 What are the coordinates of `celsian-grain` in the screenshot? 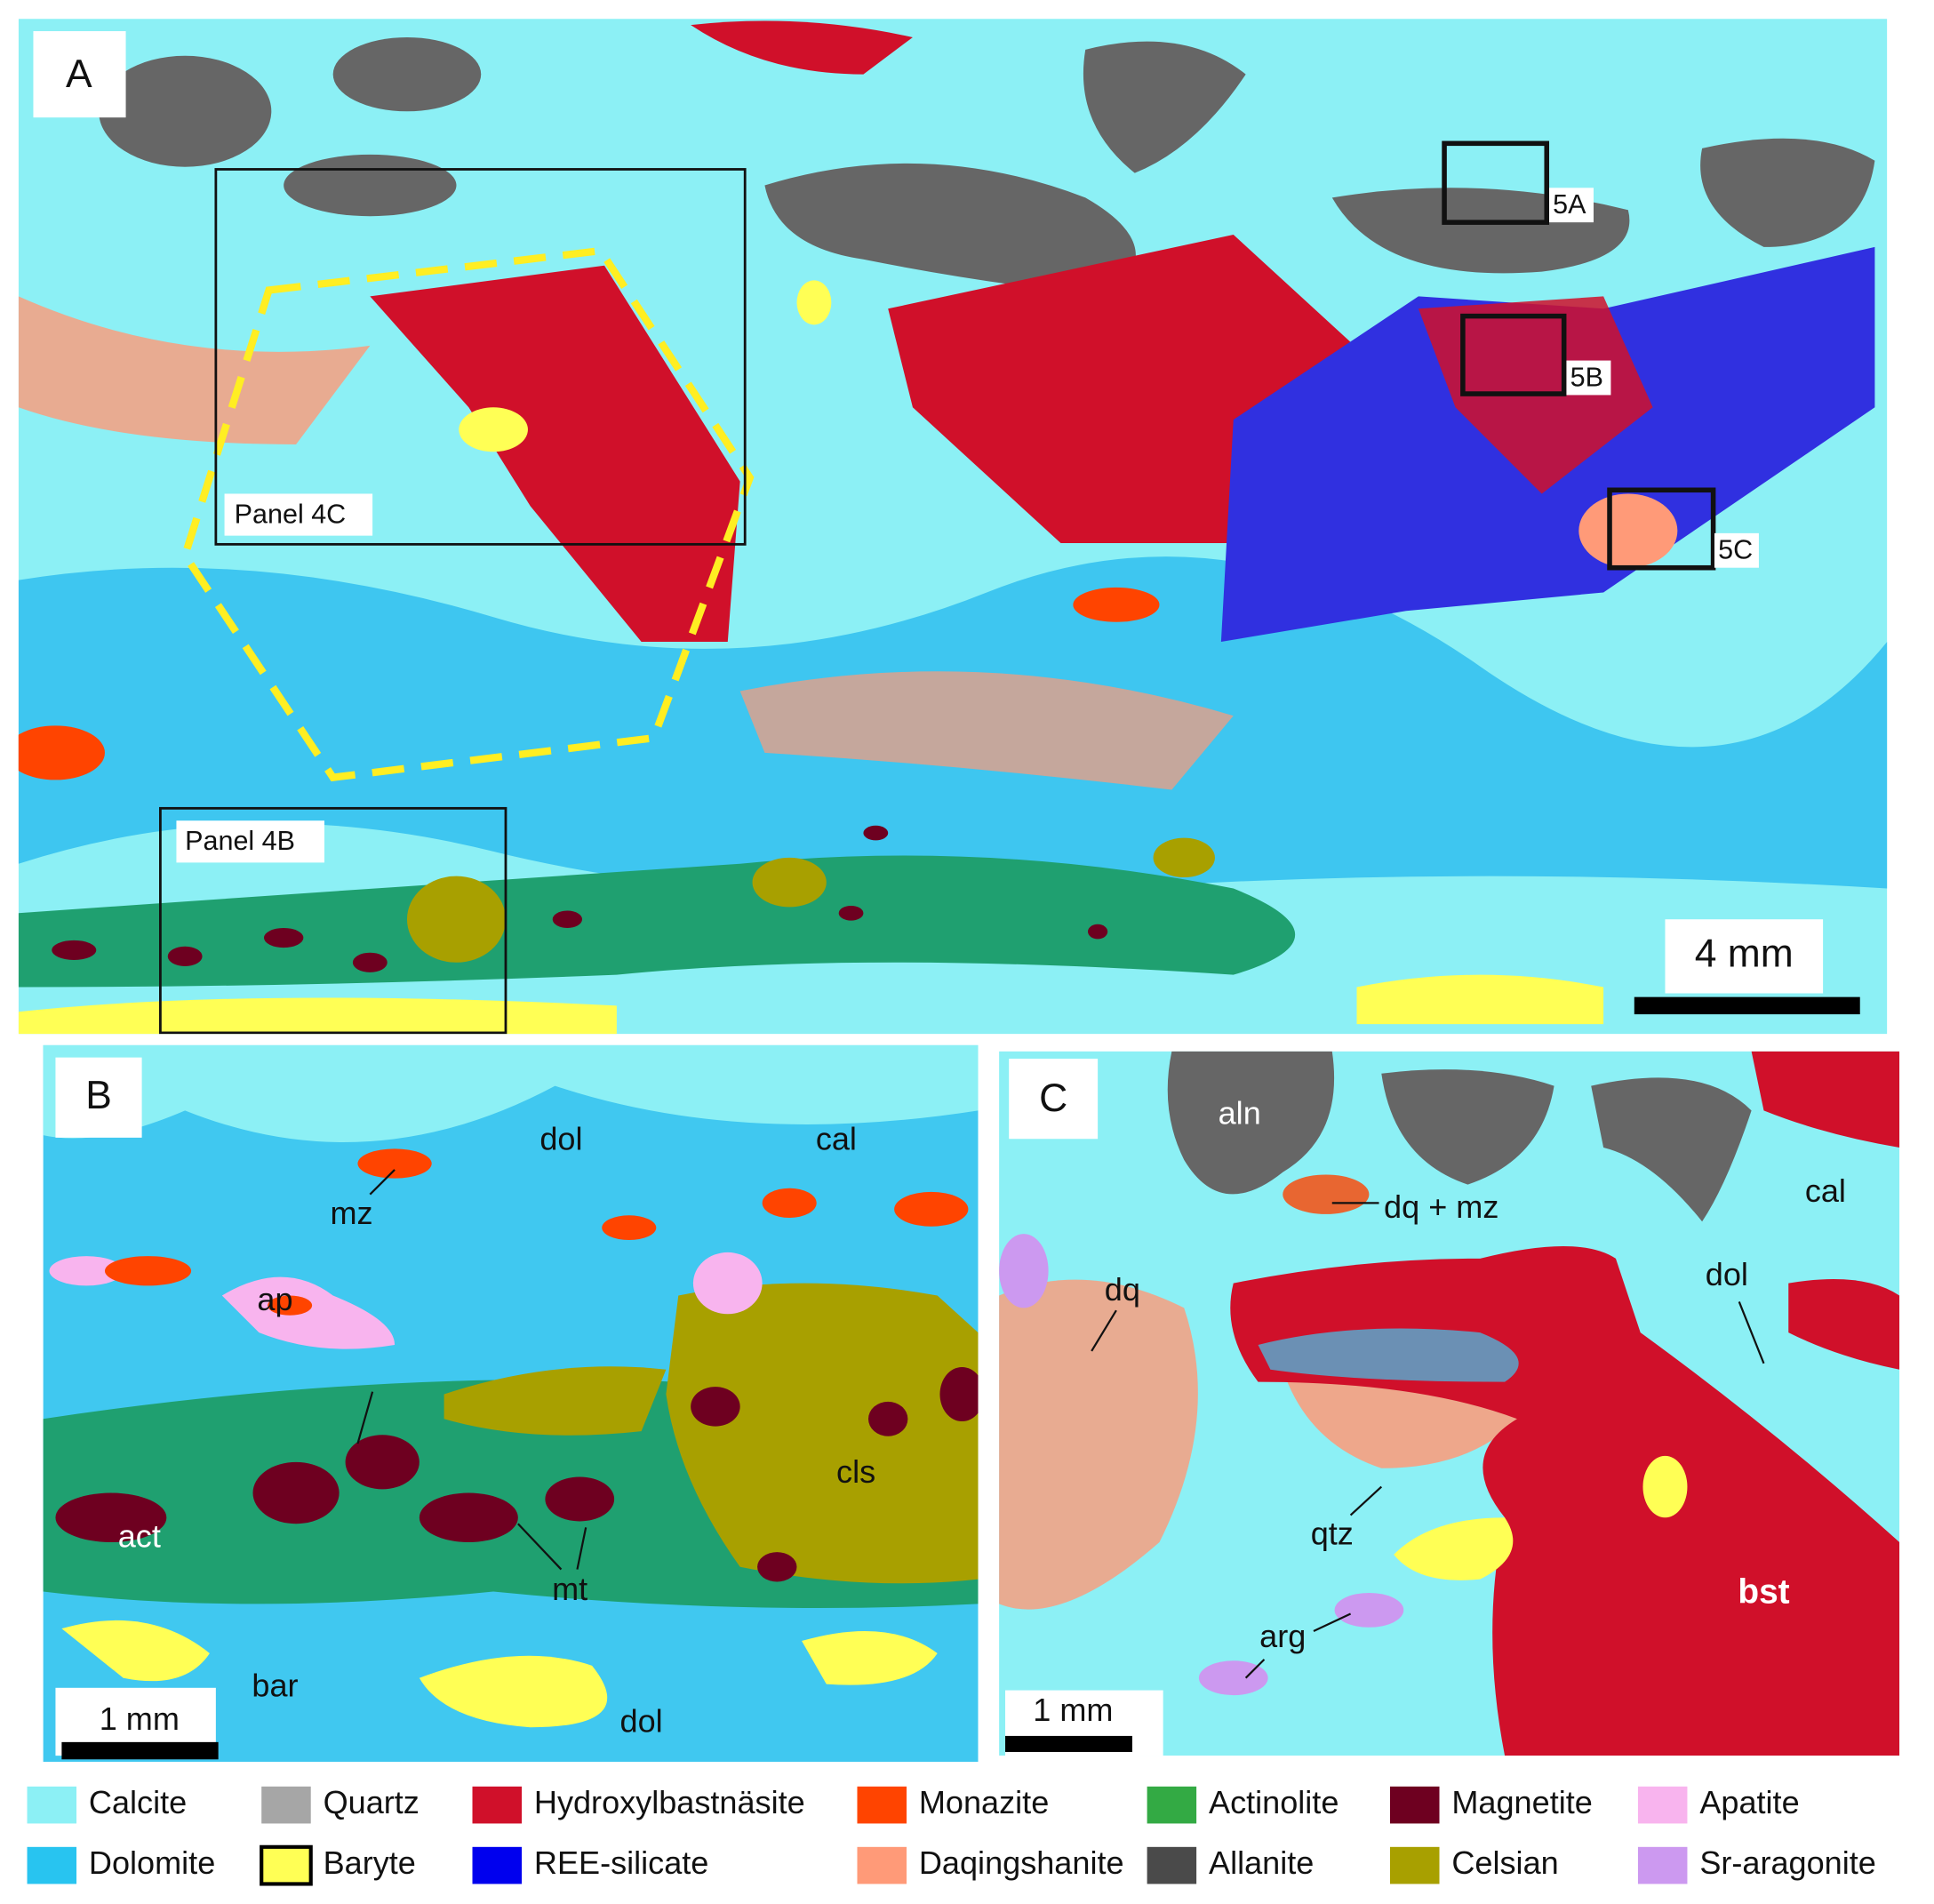 It's located at (1184, 857).